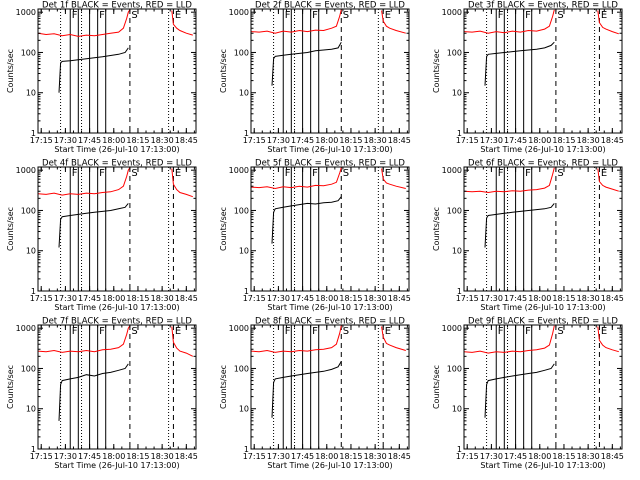 This screenshot has height=480, width=640. Describe the element at coordinates (543, 6) in the screenshot. I see `panel-title: Det 3f BLACK = Events, RED = LLD` at that location.